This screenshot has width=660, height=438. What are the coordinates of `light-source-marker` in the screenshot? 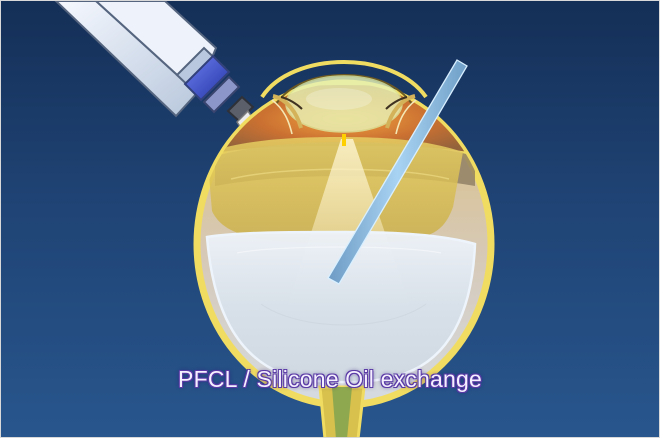 It's located at (344, 140).